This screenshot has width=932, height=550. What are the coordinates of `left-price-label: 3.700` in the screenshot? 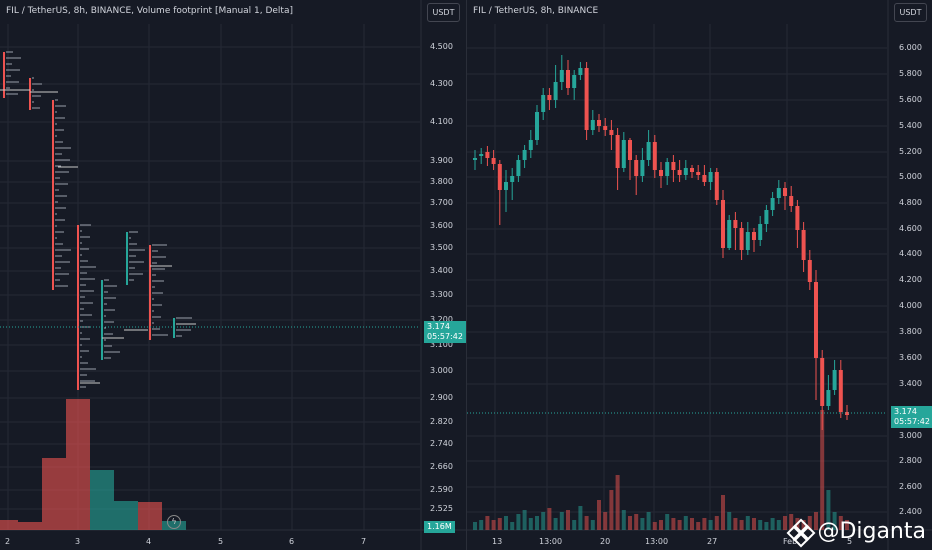 It's located at (441, 202).